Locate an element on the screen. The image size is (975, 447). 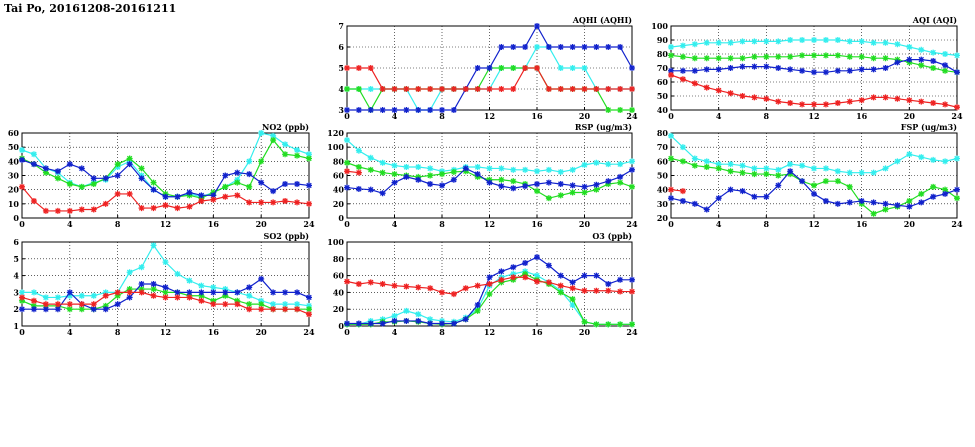
x-tick-label: 20 is located at coordinates (585, 116).